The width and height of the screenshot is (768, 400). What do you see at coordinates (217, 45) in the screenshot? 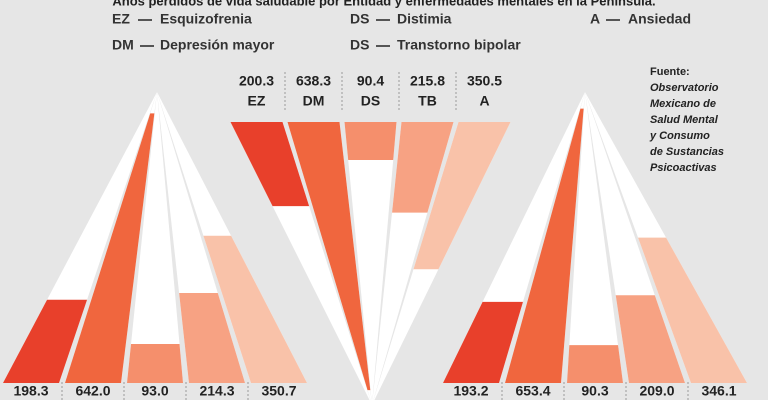
I see `legend-label: Depresión mayor` at bounding box center [217, 45].